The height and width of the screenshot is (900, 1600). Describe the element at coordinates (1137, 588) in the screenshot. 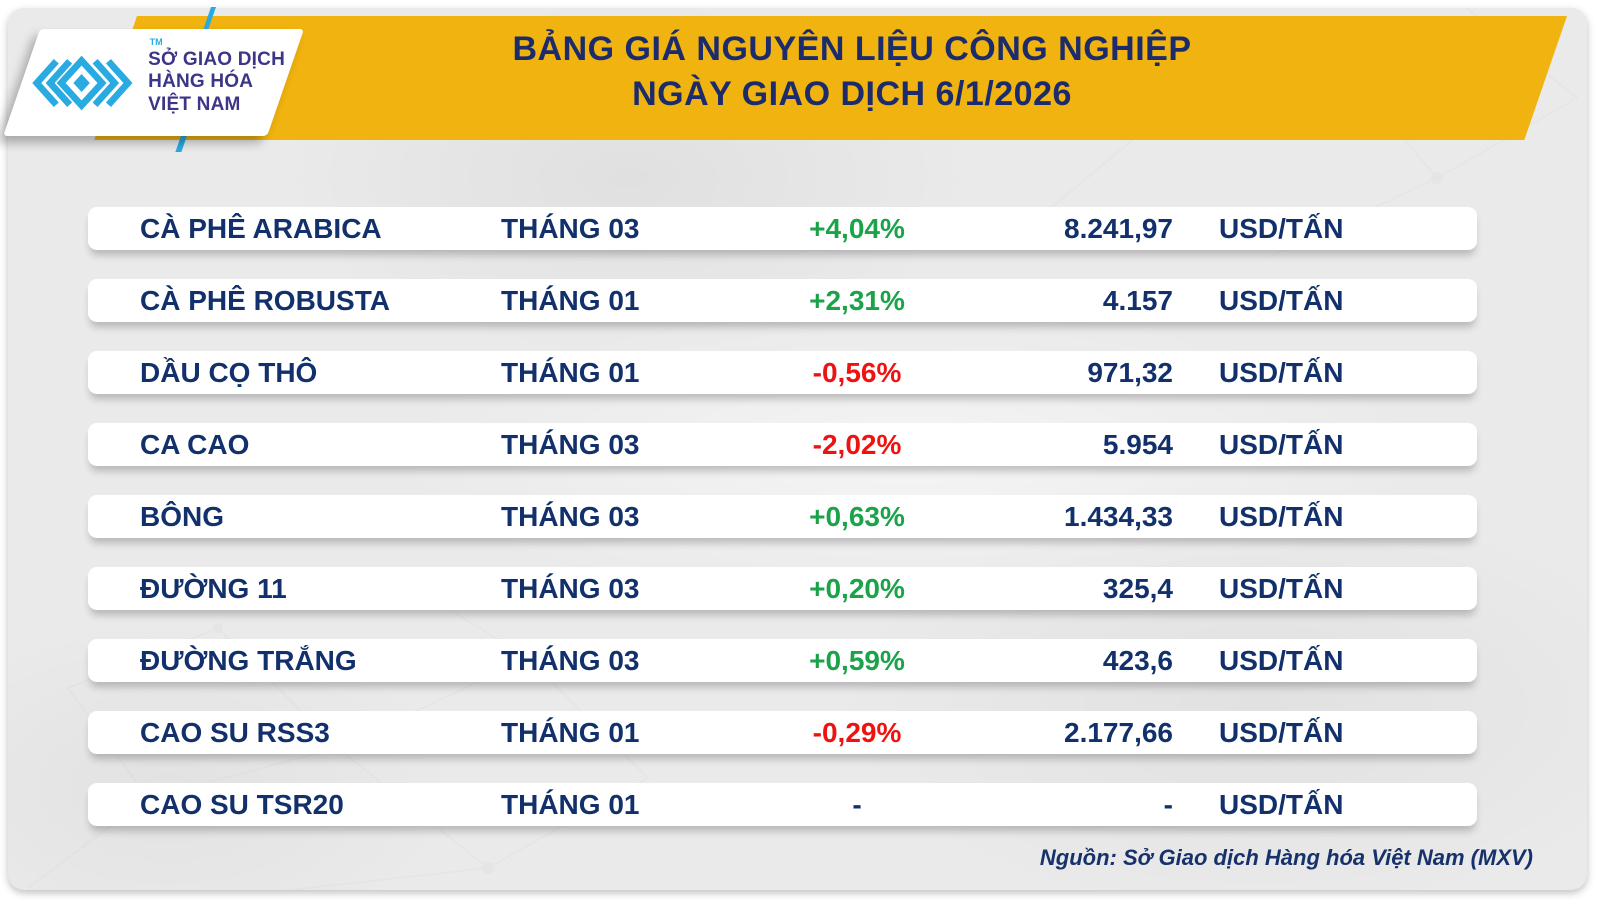

I see `price-value: 325,4` at that location.